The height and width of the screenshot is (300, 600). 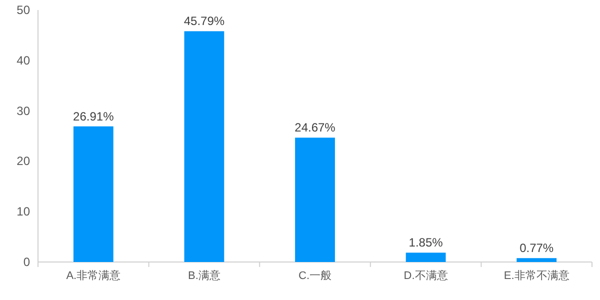 What do you see at coordinates (23, 111) in the screenshot?
I see `y-tick-label: 30` at bounding box center [23, 111].